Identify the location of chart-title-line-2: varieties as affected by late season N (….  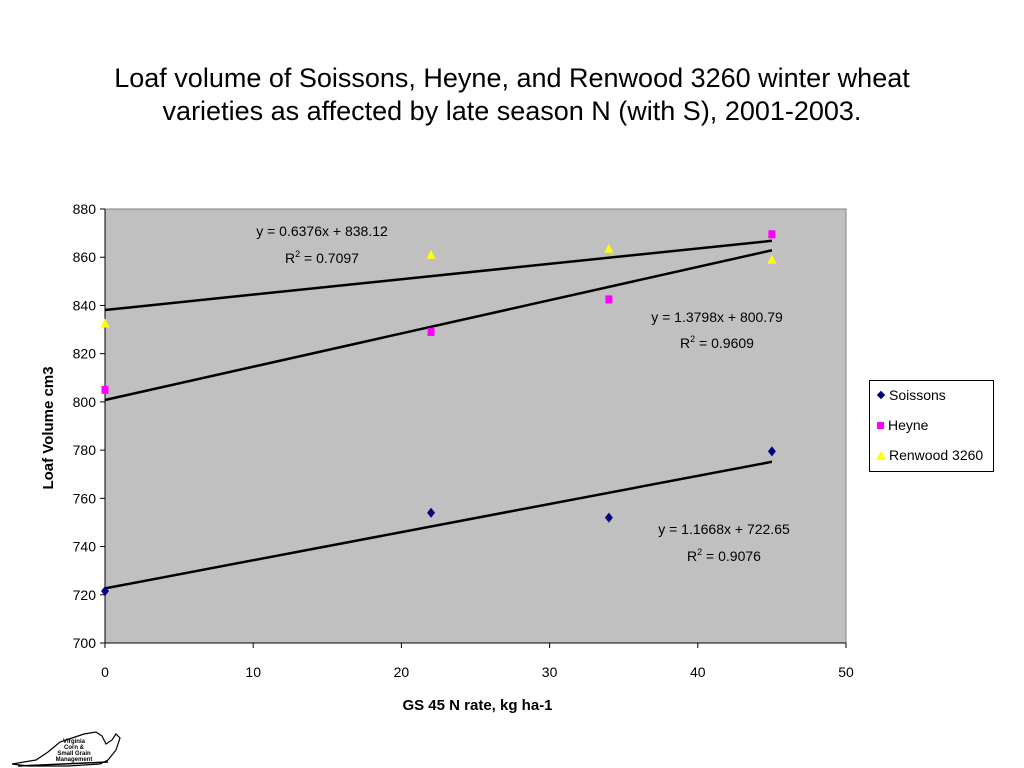
(512, 111).